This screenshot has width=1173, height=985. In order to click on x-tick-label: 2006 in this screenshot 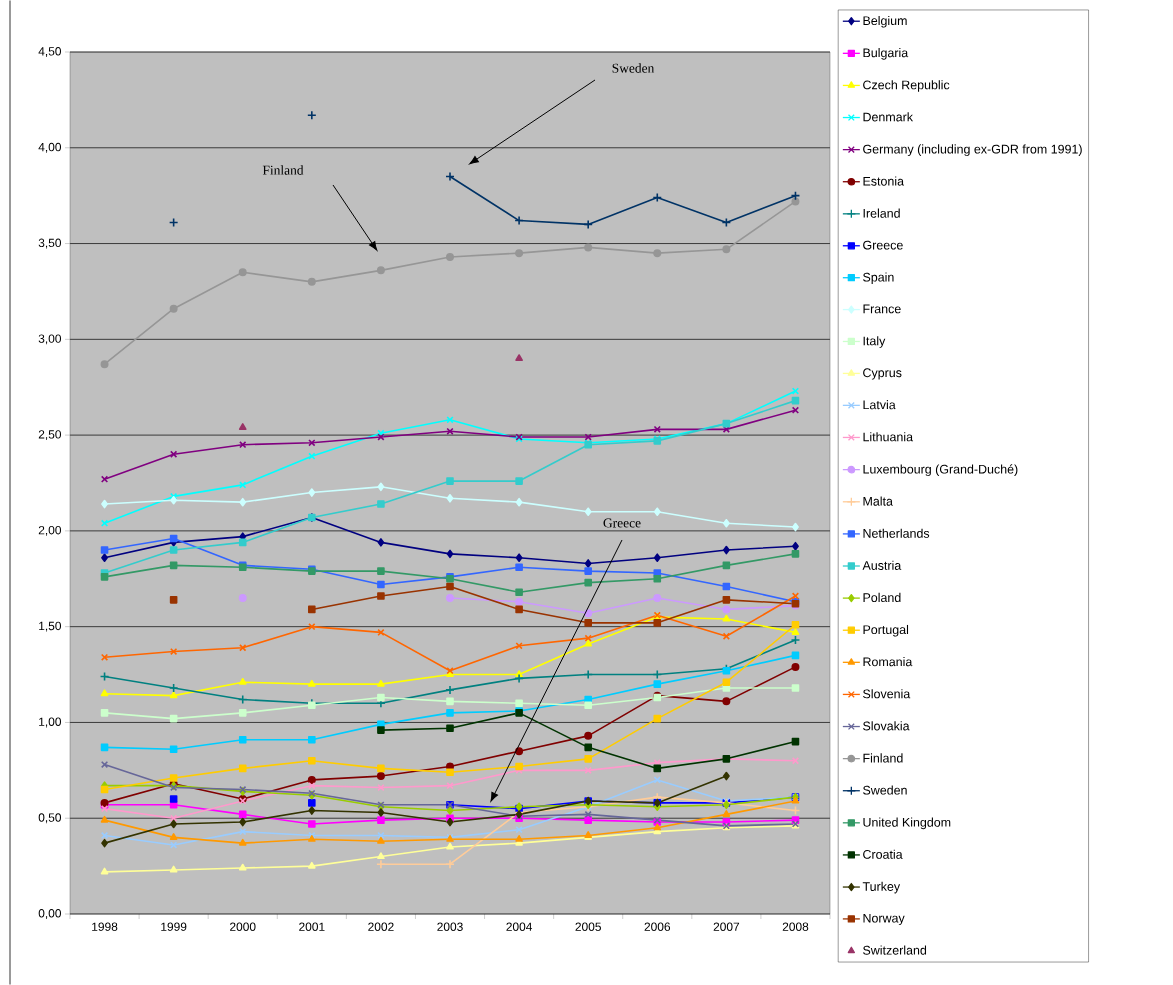, I will do `click(657, 926)`.